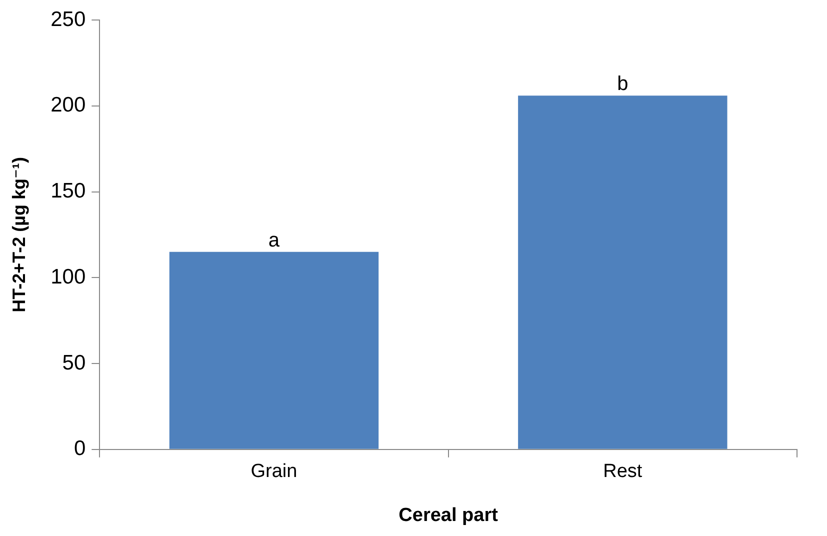 The image size is (827, 536). Describe the element at coordinates (68, 19) in the screenshot. I see `y-tick-label: 250` at that location.